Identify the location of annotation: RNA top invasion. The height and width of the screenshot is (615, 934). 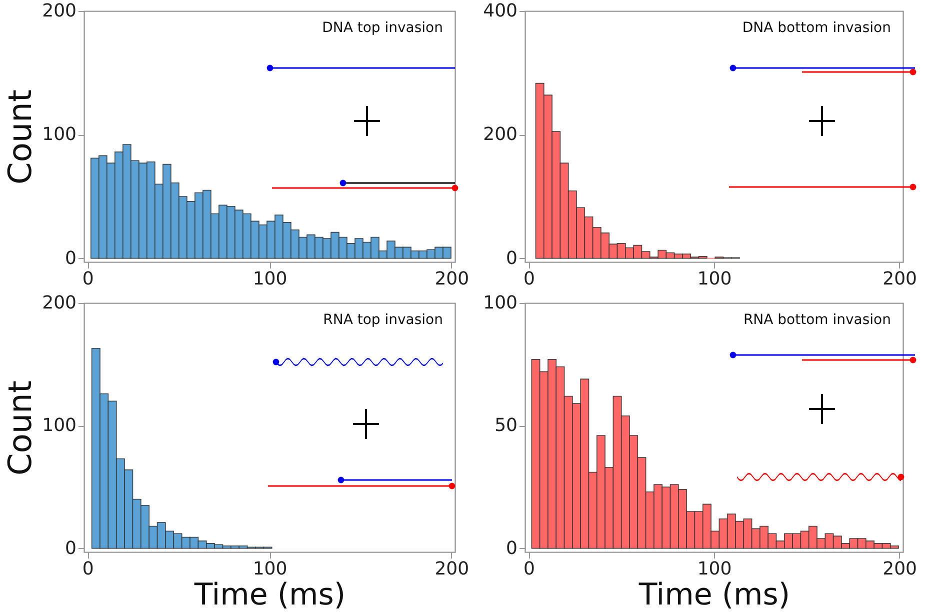
(383, 320).